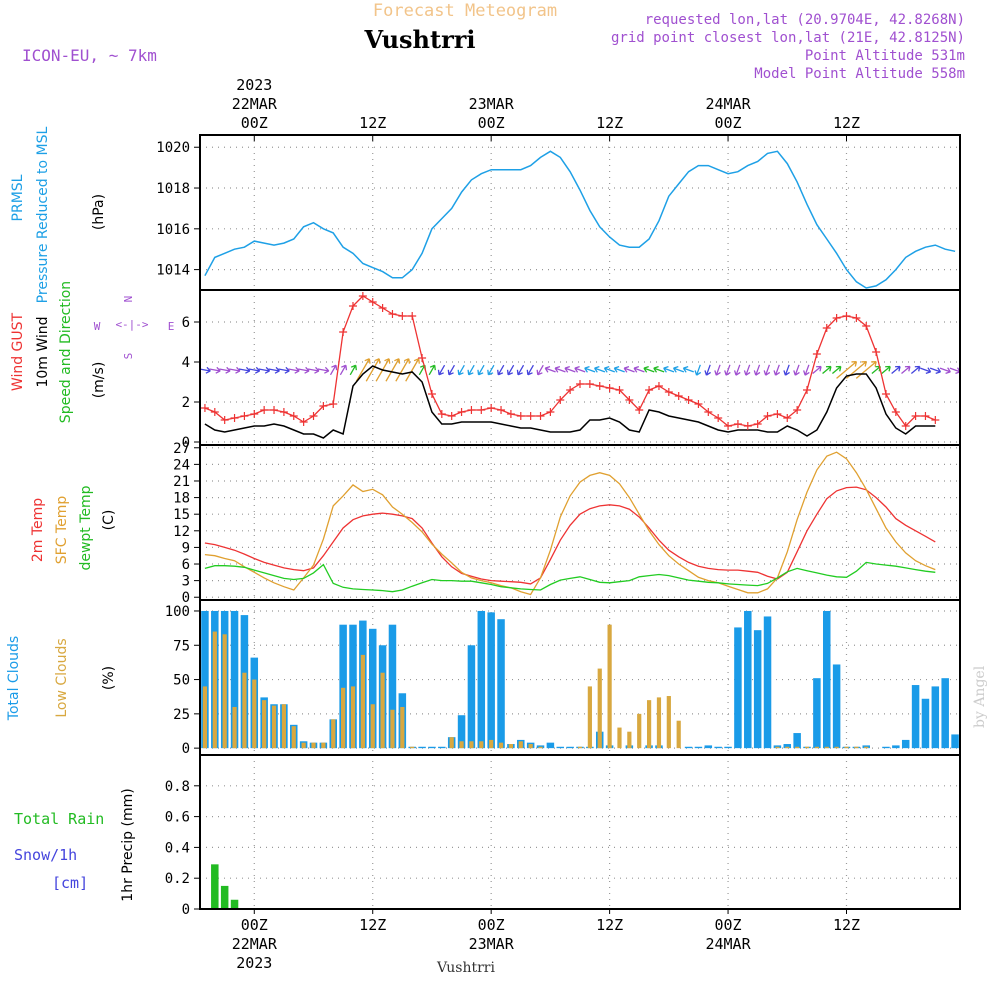 The height and width of the screenshot is (1000, 1000). I want to click on panel-axis-label: Wind GUST, so click(18, 351).